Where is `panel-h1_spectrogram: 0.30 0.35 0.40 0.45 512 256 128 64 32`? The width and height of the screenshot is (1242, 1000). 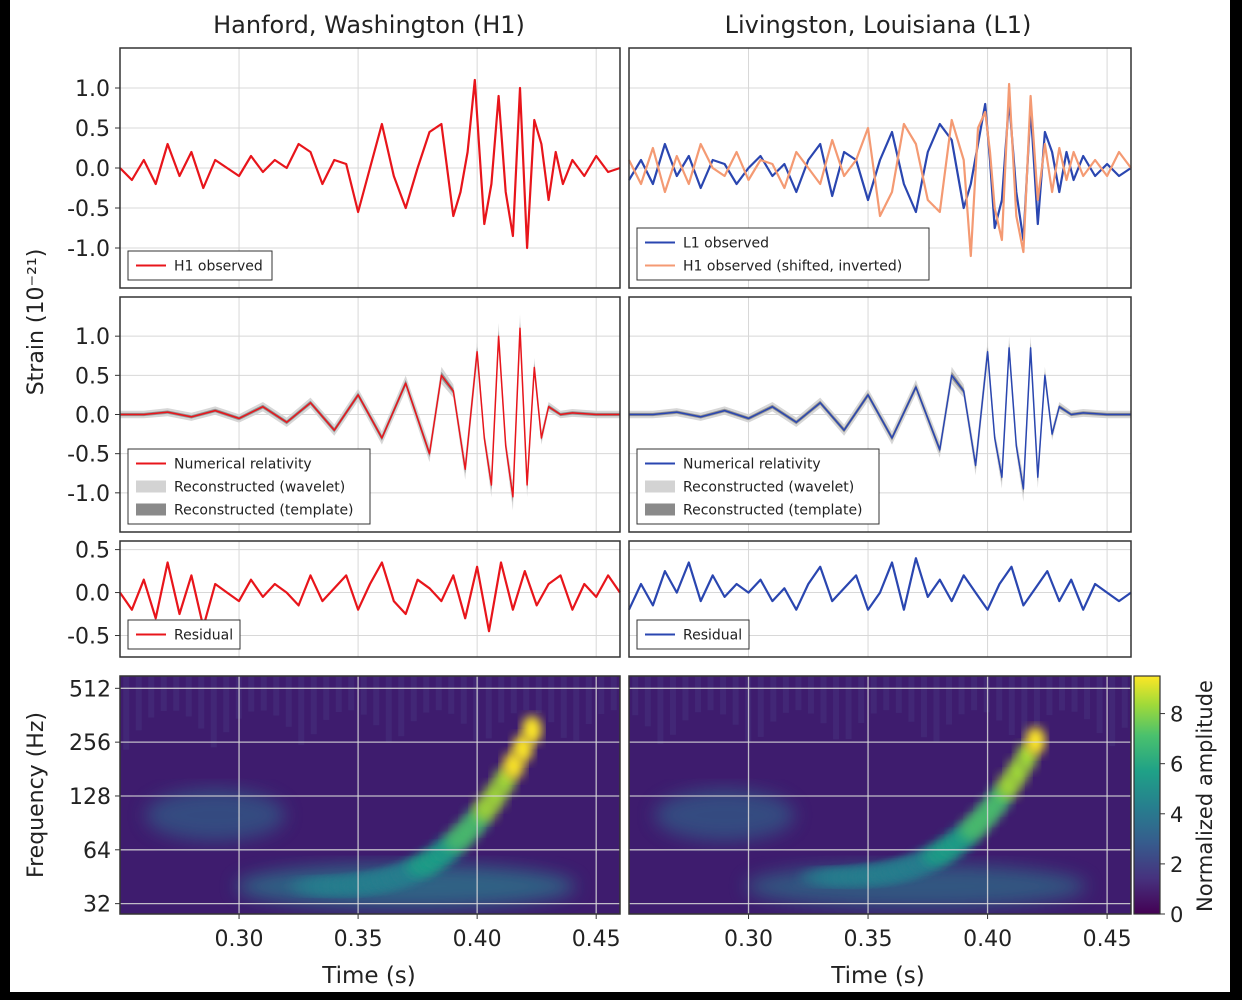
panel-h1_spectrogram: 0.30 0.35 0.40 0.45 512 256 128 64 32 is located at coordinates (345, 813).